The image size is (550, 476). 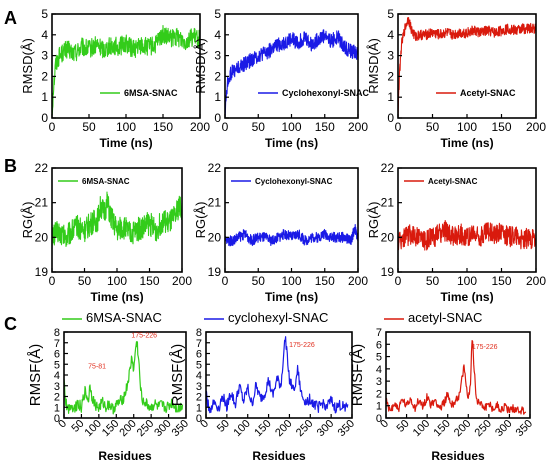 I want to click on panel-label-b: B, so click(x=10, y=166).